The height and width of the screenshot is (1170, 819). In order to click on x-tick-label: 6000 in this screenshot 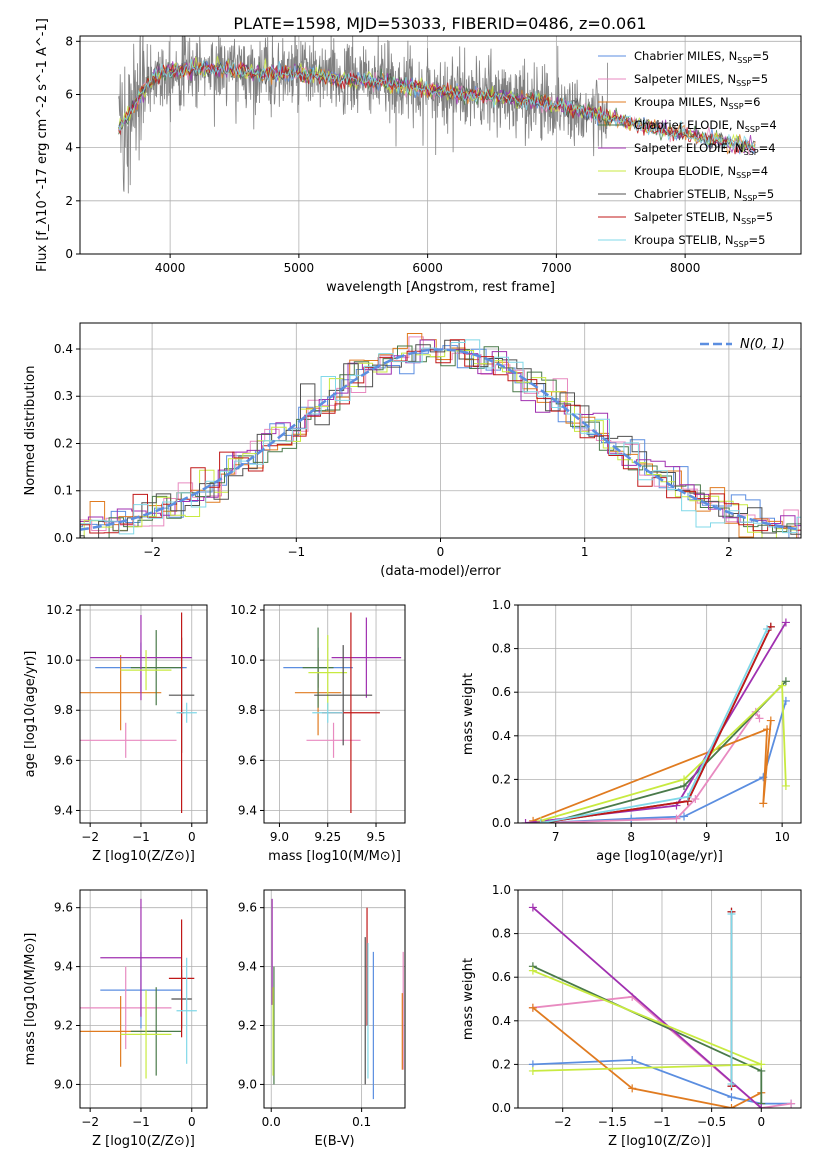, I will do `click(427, 268)`.